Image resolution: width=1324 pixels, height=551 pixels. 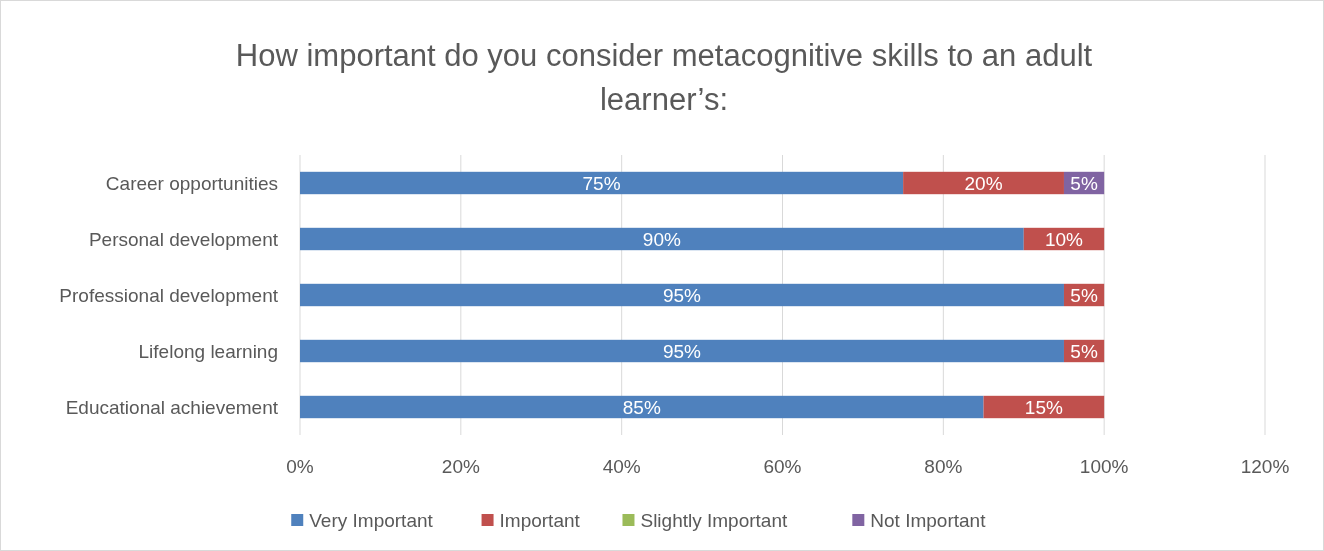 What do you see at coordinates (1104, 466) in the screenshot?
I see `x-tick-label: 100%` at bounding box center [1104, 466].